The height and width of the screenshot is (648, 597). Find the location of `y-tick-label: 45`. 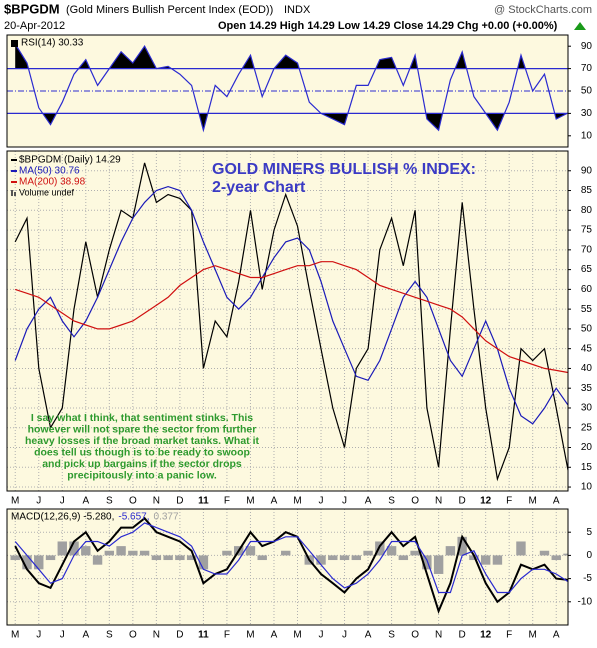

y-tick-label: 45 is located at coordinates (587, 348).